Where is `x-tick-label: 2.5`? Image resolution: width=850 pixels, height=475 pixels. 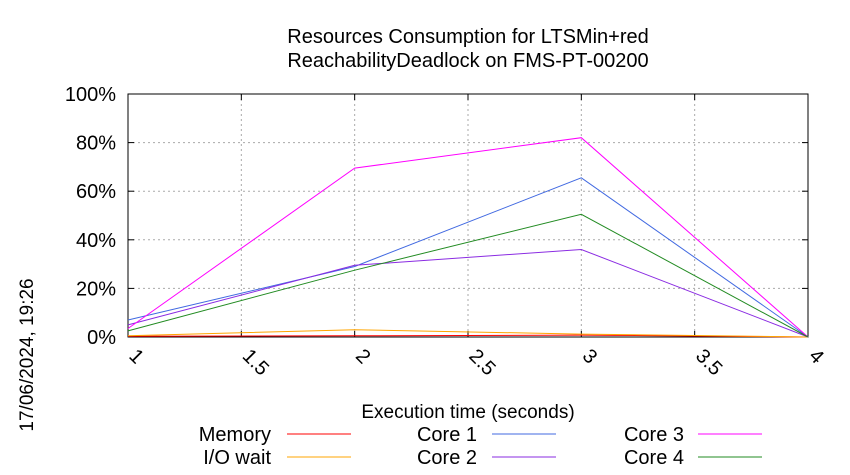 x-tick-label: 2.5 is located at coordinates (481, 362).